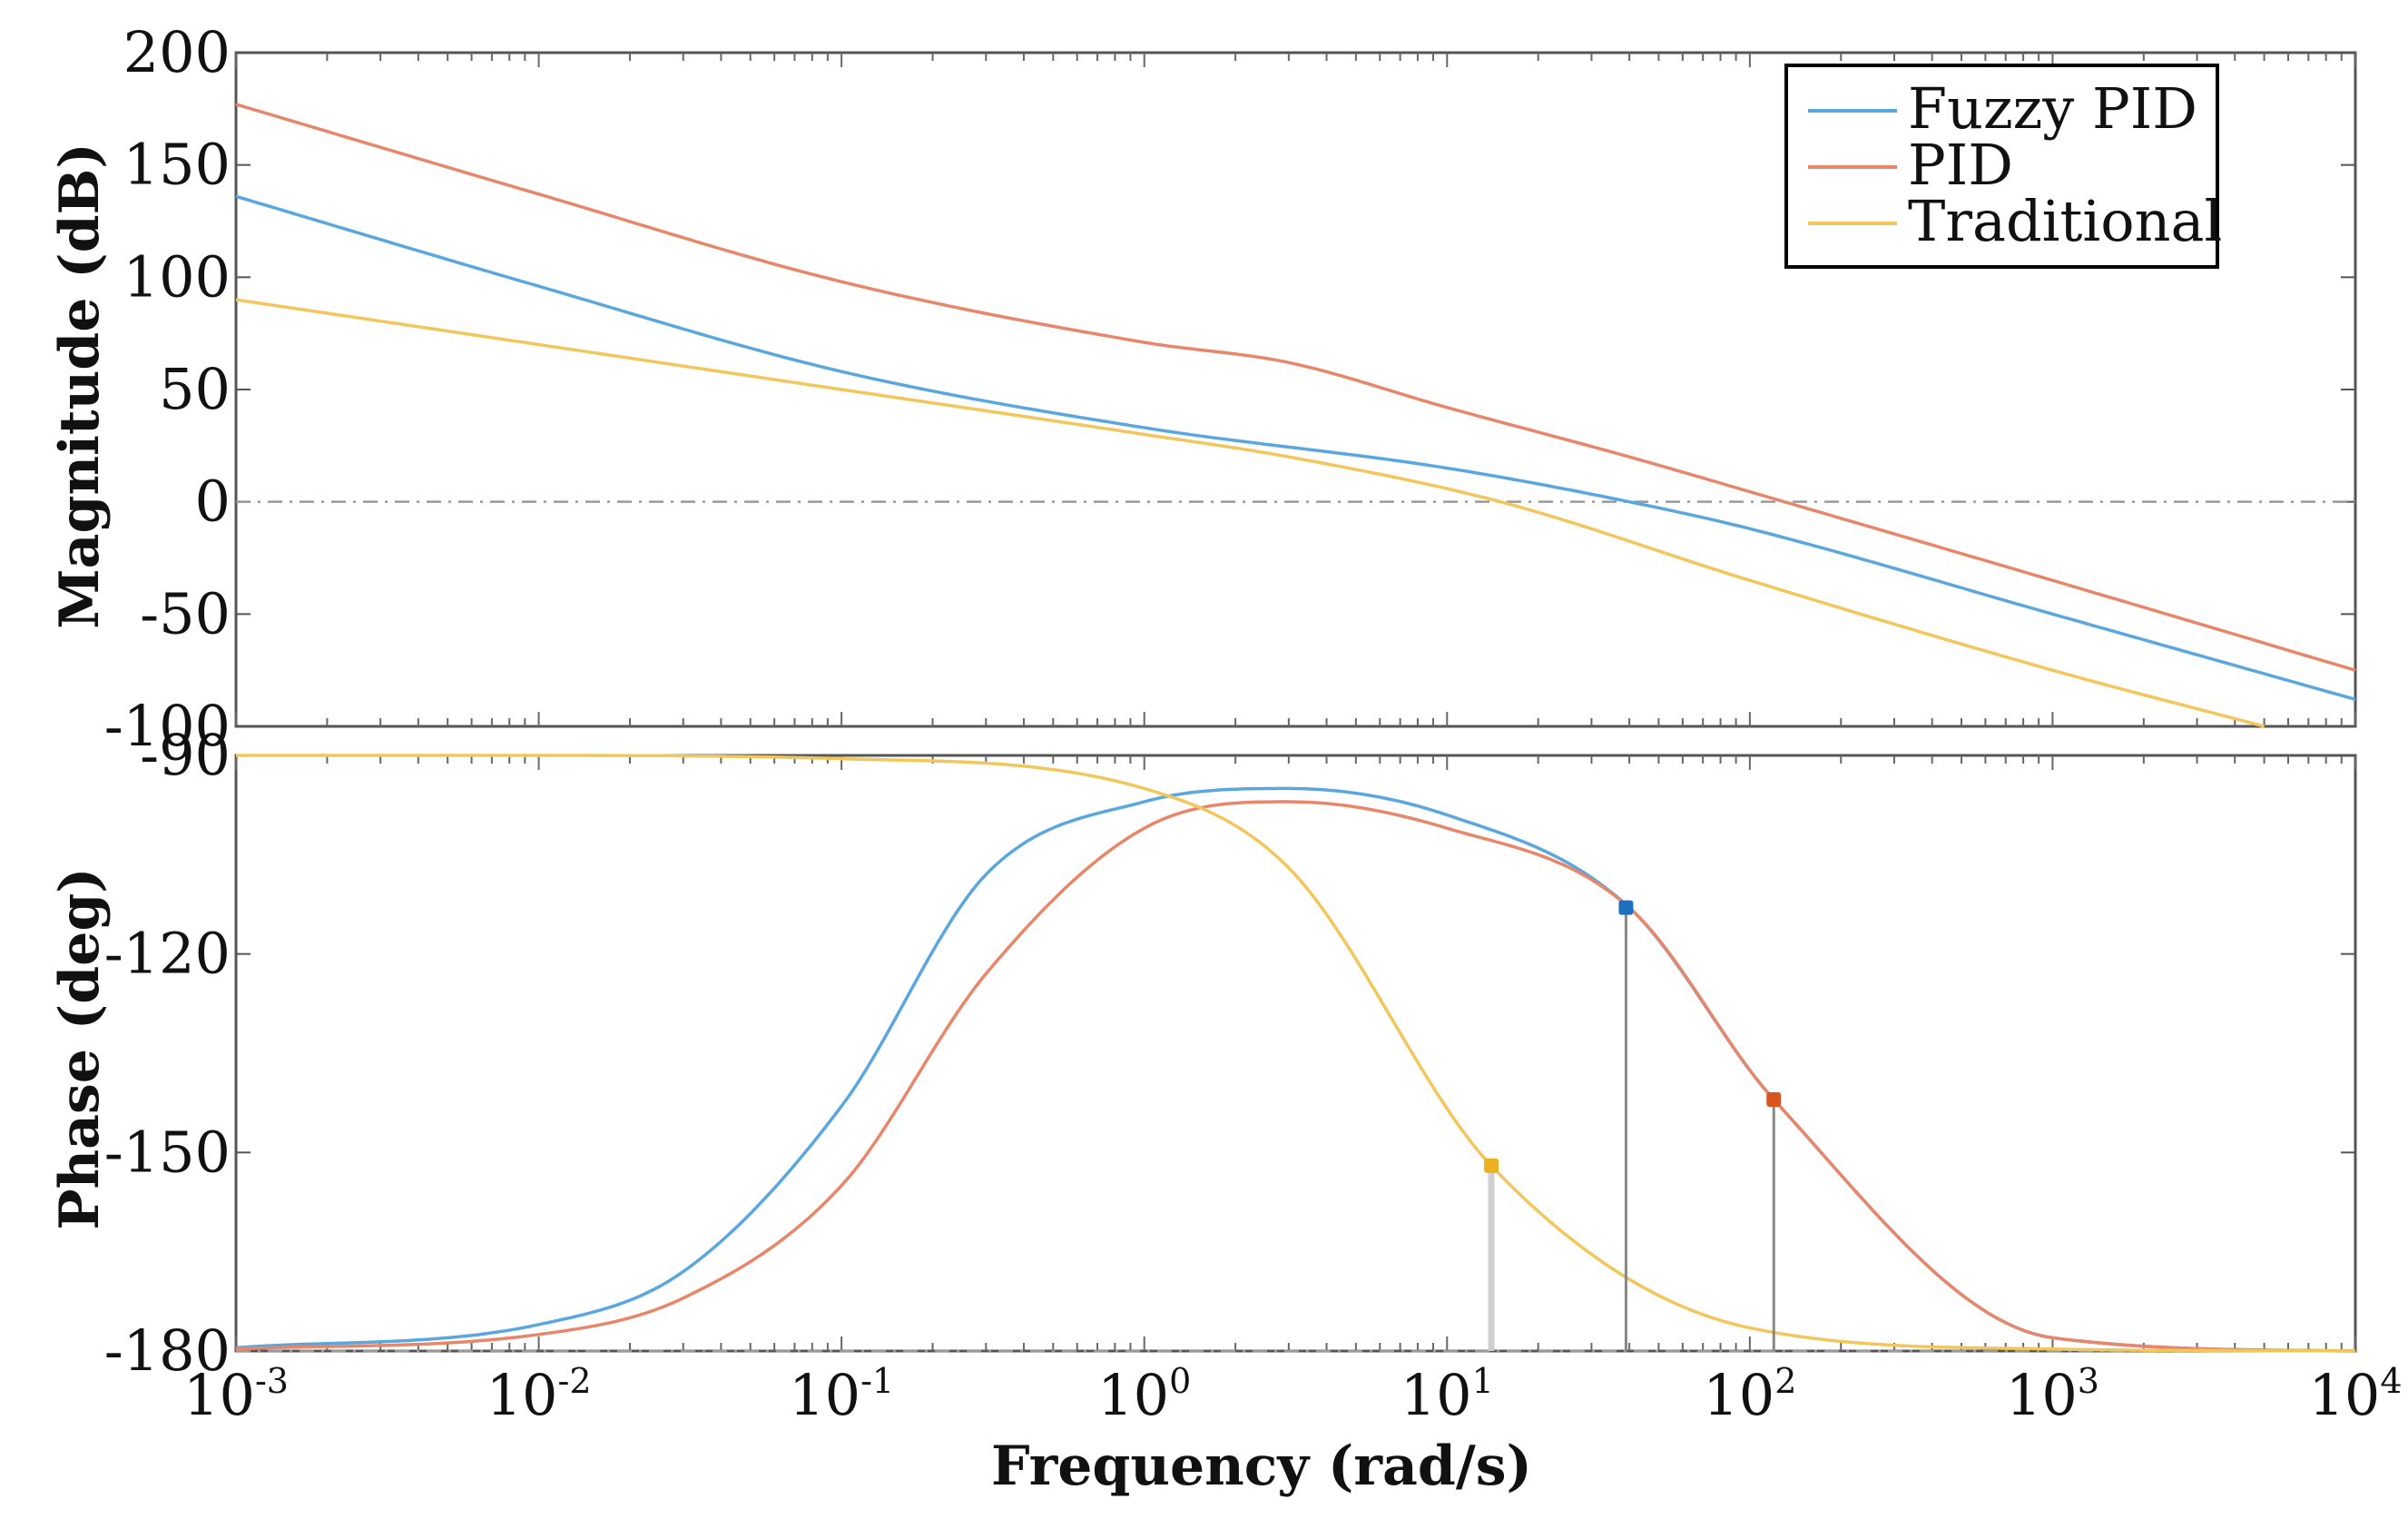  What do you see at coordinates (80, 385) in the screenshot?
I see `magnitude-y-axis-title: Magnitude (dB)` at bounding box center [80, 385].